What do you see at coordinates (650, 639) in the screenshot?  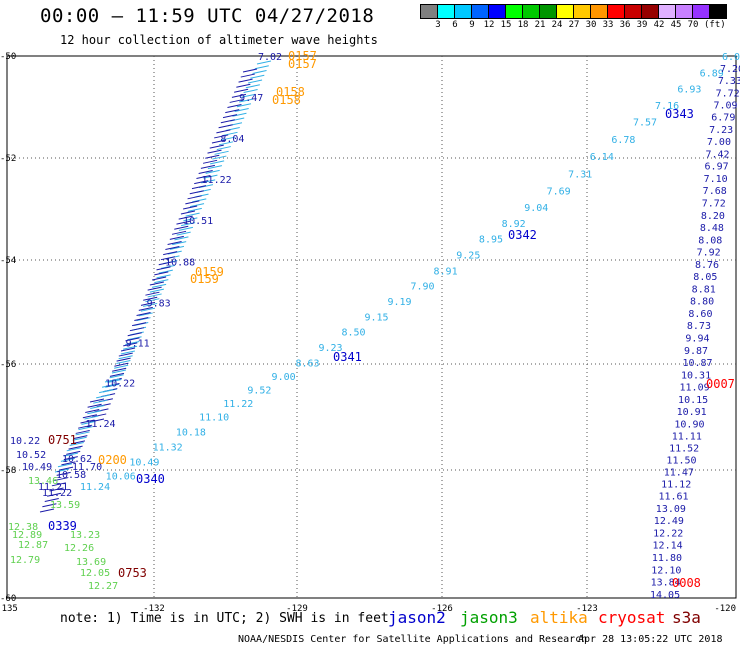 I see `generated-timestamp: Apr 28 13:05:22 UTC 2018` at bounding box center [650, 639].